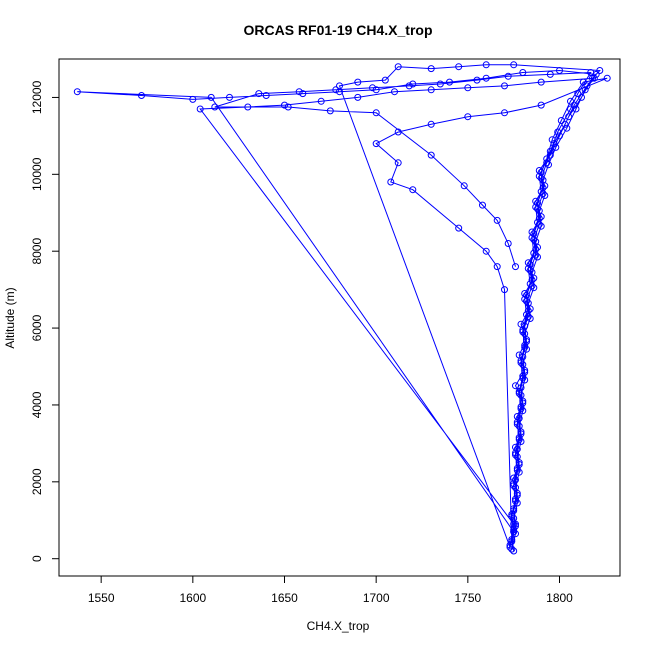 The height and width of the screenshot is (655, 650). What do you see at coordinates (37, 558) in the screenshot?
I see `y-tick-label: 0` at bounding box center [37, 558].